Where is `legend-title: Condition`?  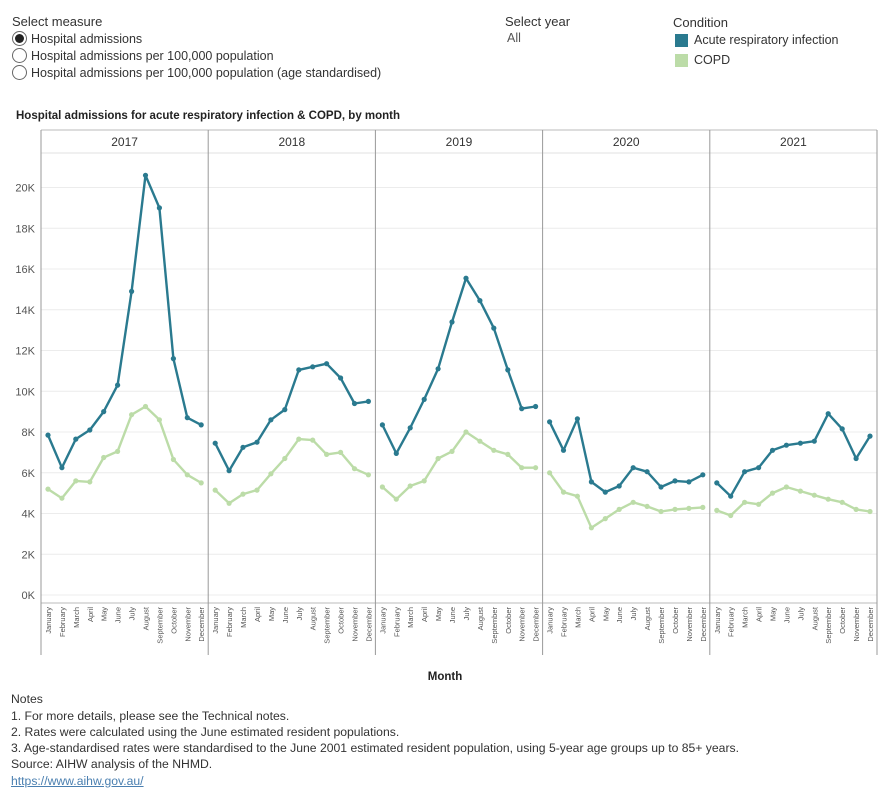 legend-title: Condition is located at coordinates (700, 22).